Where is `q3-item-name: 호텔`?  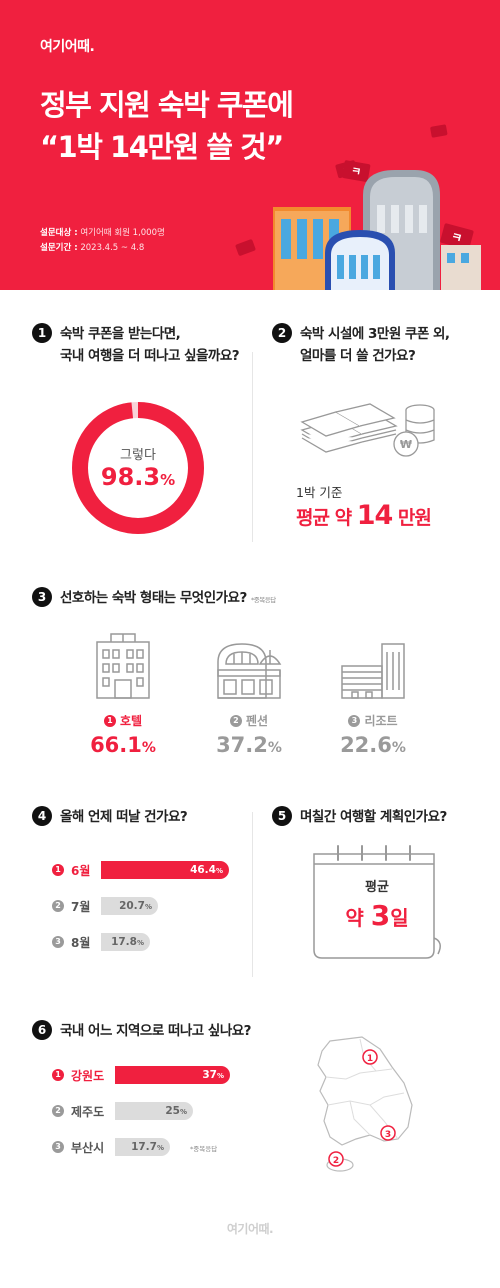
q3-item-name: 호텔 is located at coordinates (131, 721).